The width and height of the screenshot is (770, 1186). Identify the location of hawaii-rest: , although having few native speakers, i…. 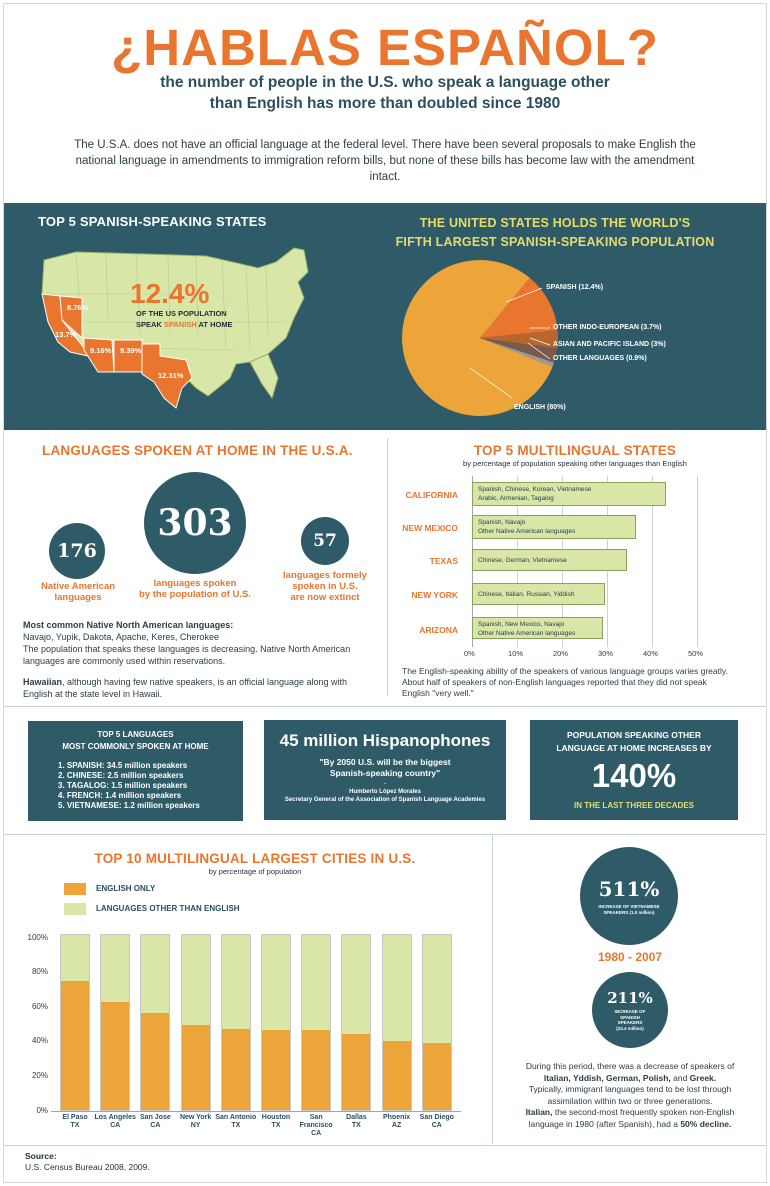
(185, 688).